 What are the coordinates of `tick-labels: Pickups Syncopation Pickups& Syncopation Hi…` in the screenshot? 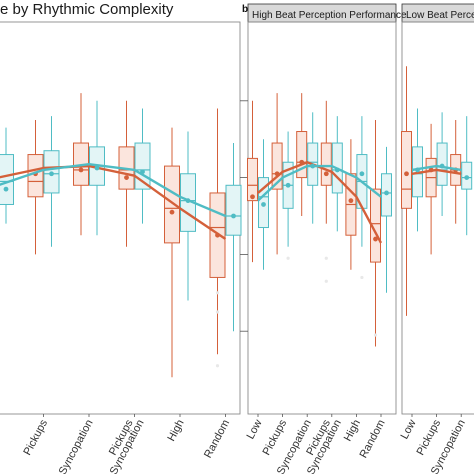 It's located at (244, 444).